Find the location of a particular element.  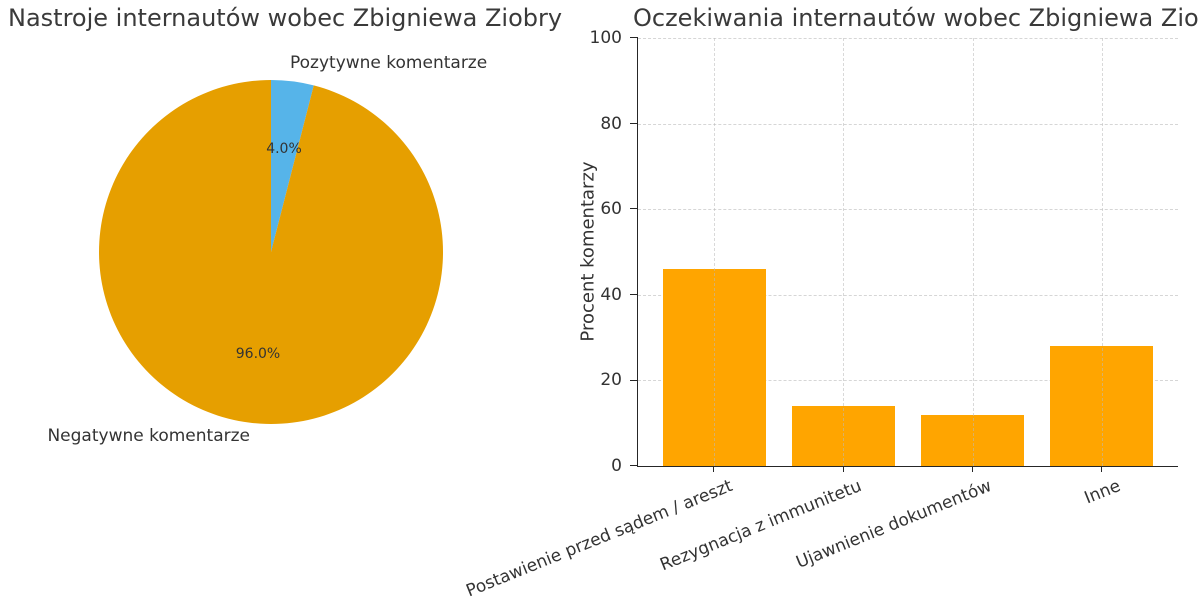

pie-pct-label-negative: 96.0% is located at coordinates (258, 354).